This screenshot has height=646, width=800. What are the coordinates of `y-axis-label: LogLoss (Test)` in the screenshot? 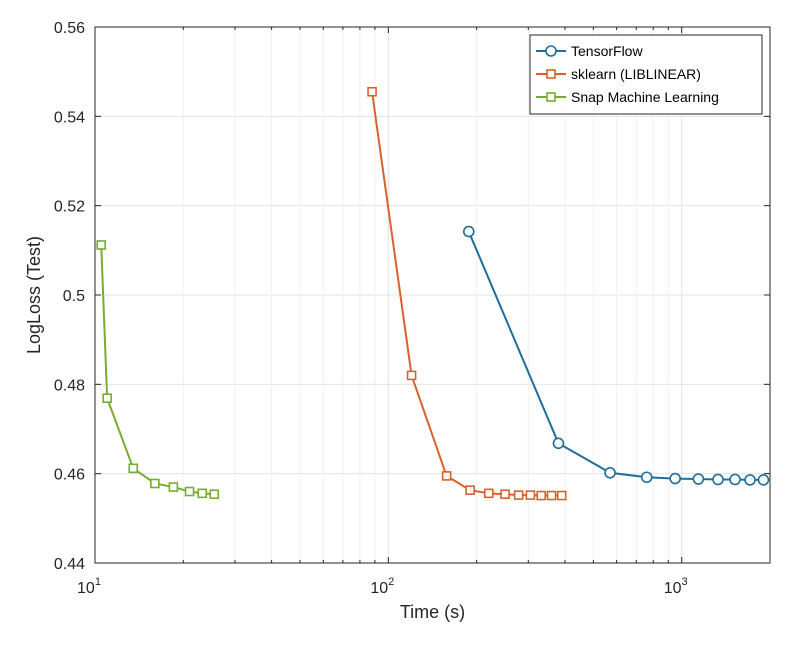 It's located at (34, 295).